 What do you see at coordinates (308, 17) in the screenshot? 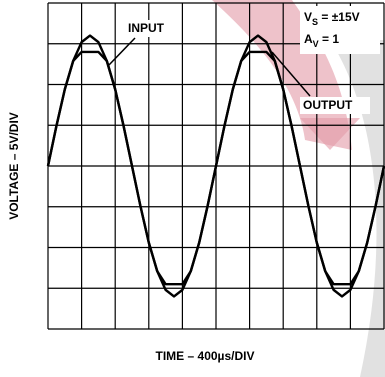
I see `supply-symbol: V` at bounding box center [308, 17].